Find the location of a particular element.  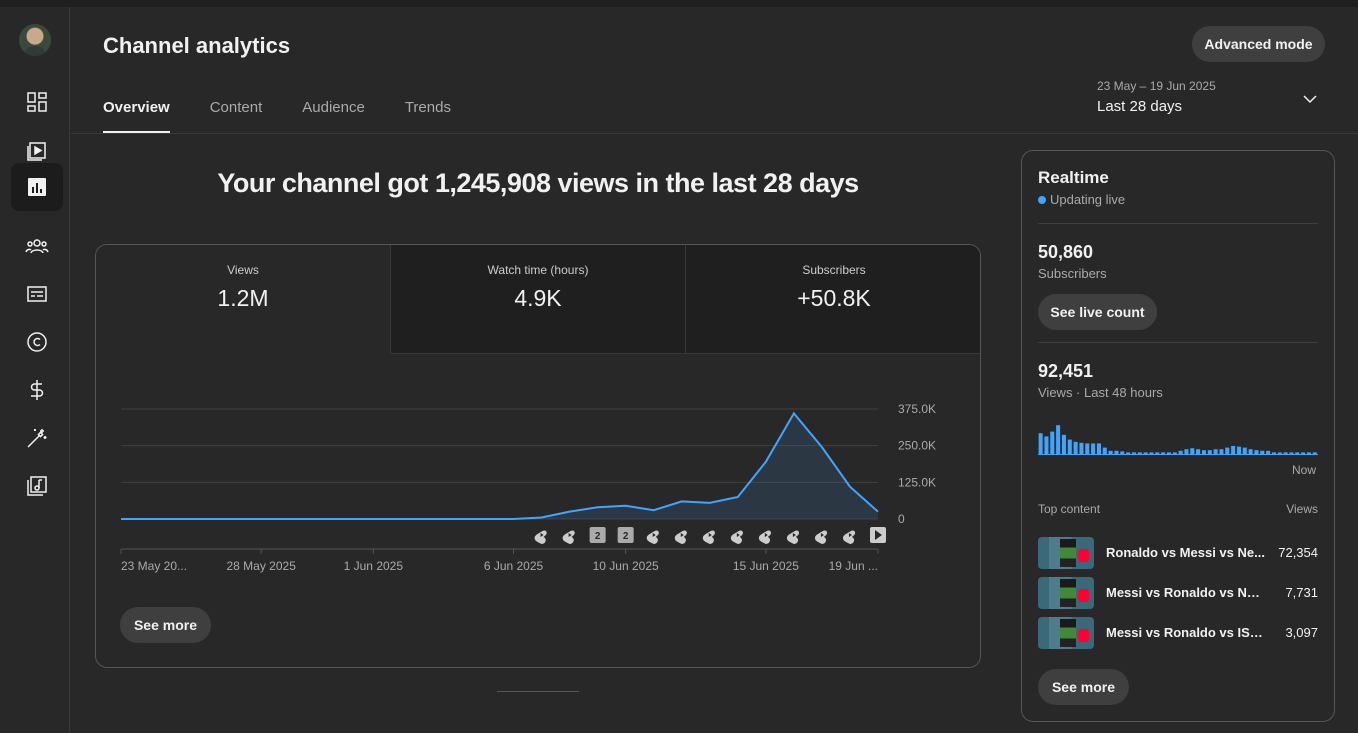

top-strip is located at coordinates (679, 3).